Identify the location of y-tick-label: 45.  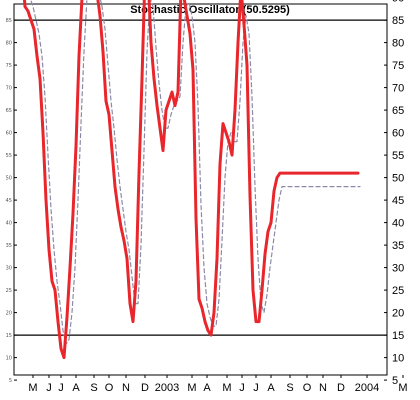
(398, 201).